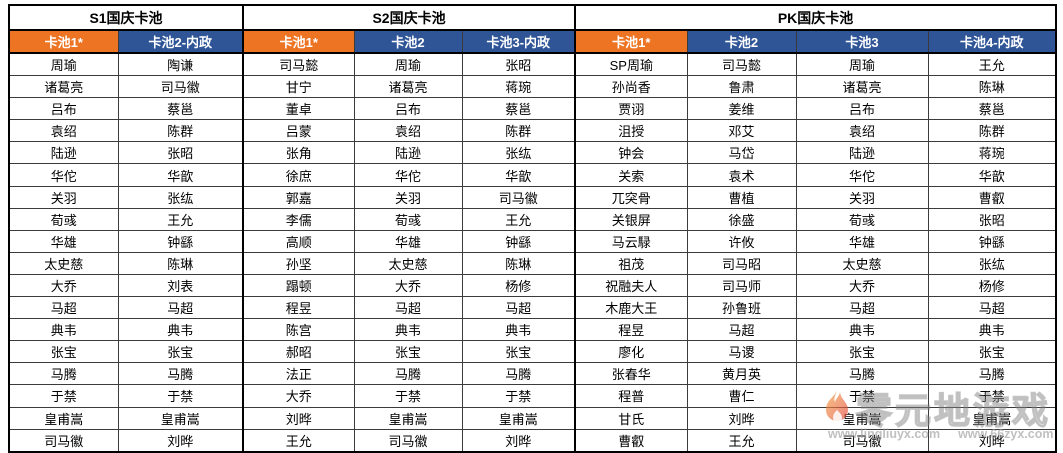  What do you see at coordinates (631, 175) in the screenshot?
I see `name-cell: 关索` at bounding box center [631, 175].